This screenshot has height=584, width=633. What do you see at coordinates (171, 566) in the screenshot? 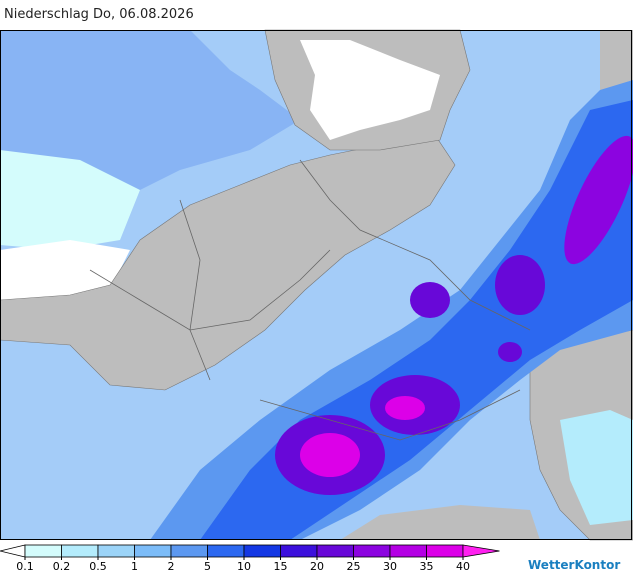
I see `legend-tick-label: 2` at bounding box center [171, 566].